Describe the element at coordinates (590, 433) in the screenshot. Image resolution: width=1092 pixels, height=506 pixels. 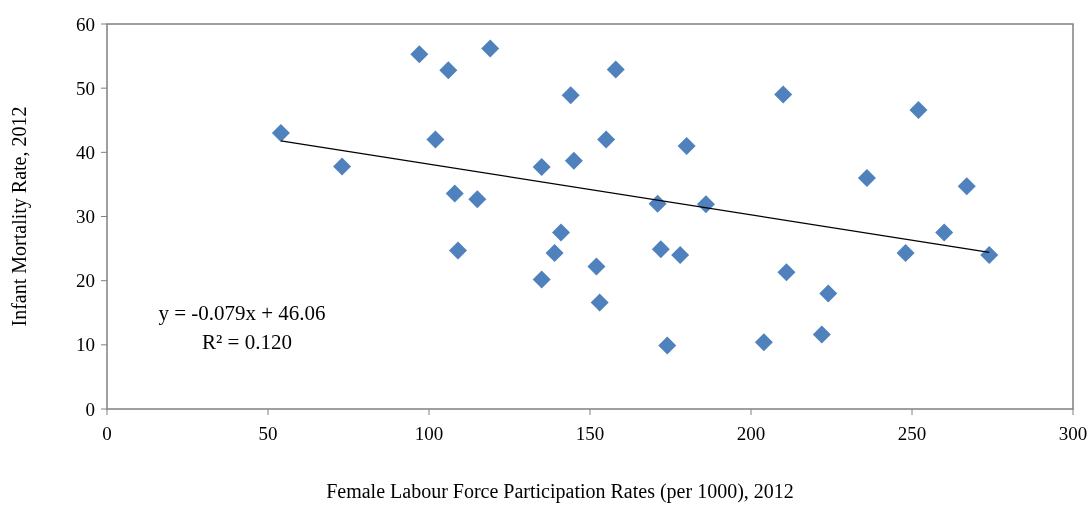
I see `x-tick-label: 150` at that location.